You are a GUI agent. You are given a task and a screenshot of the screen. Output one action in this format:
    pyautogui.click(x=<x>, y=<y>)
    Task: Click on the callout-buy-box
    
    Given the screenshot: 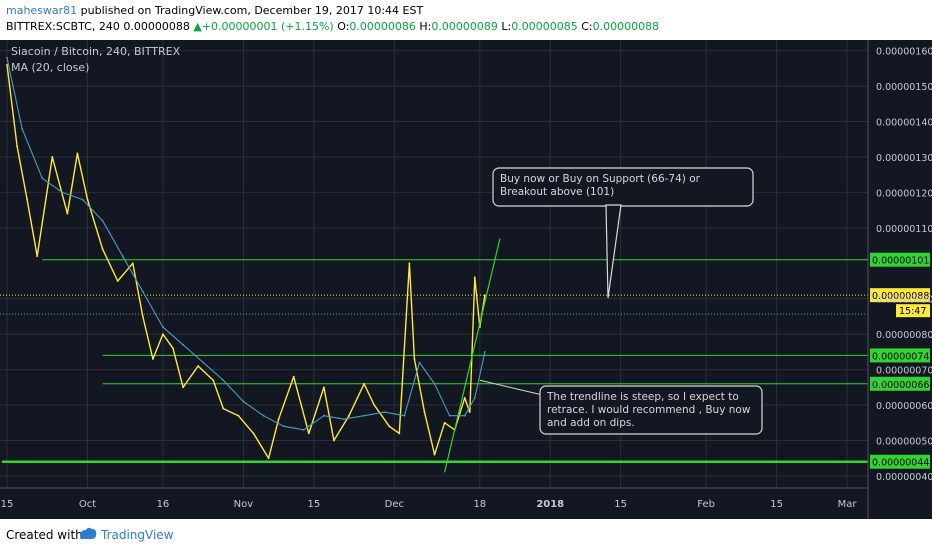 What is the action you would take?
    pyautogui.click(x=623, y=187)
    